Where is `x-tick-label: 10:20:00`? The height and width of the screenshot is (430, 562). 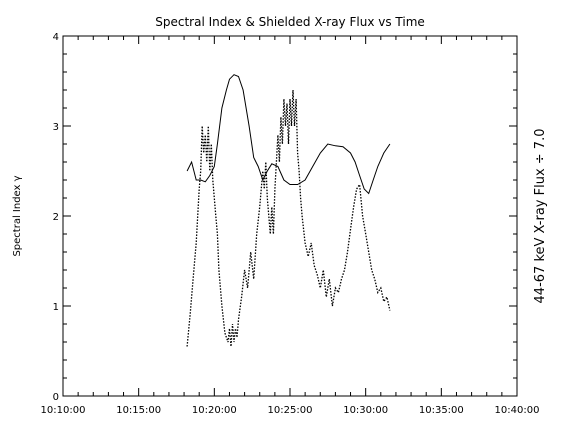 x-tick-label: 10:20:00 is located at coordinates (214, 410).